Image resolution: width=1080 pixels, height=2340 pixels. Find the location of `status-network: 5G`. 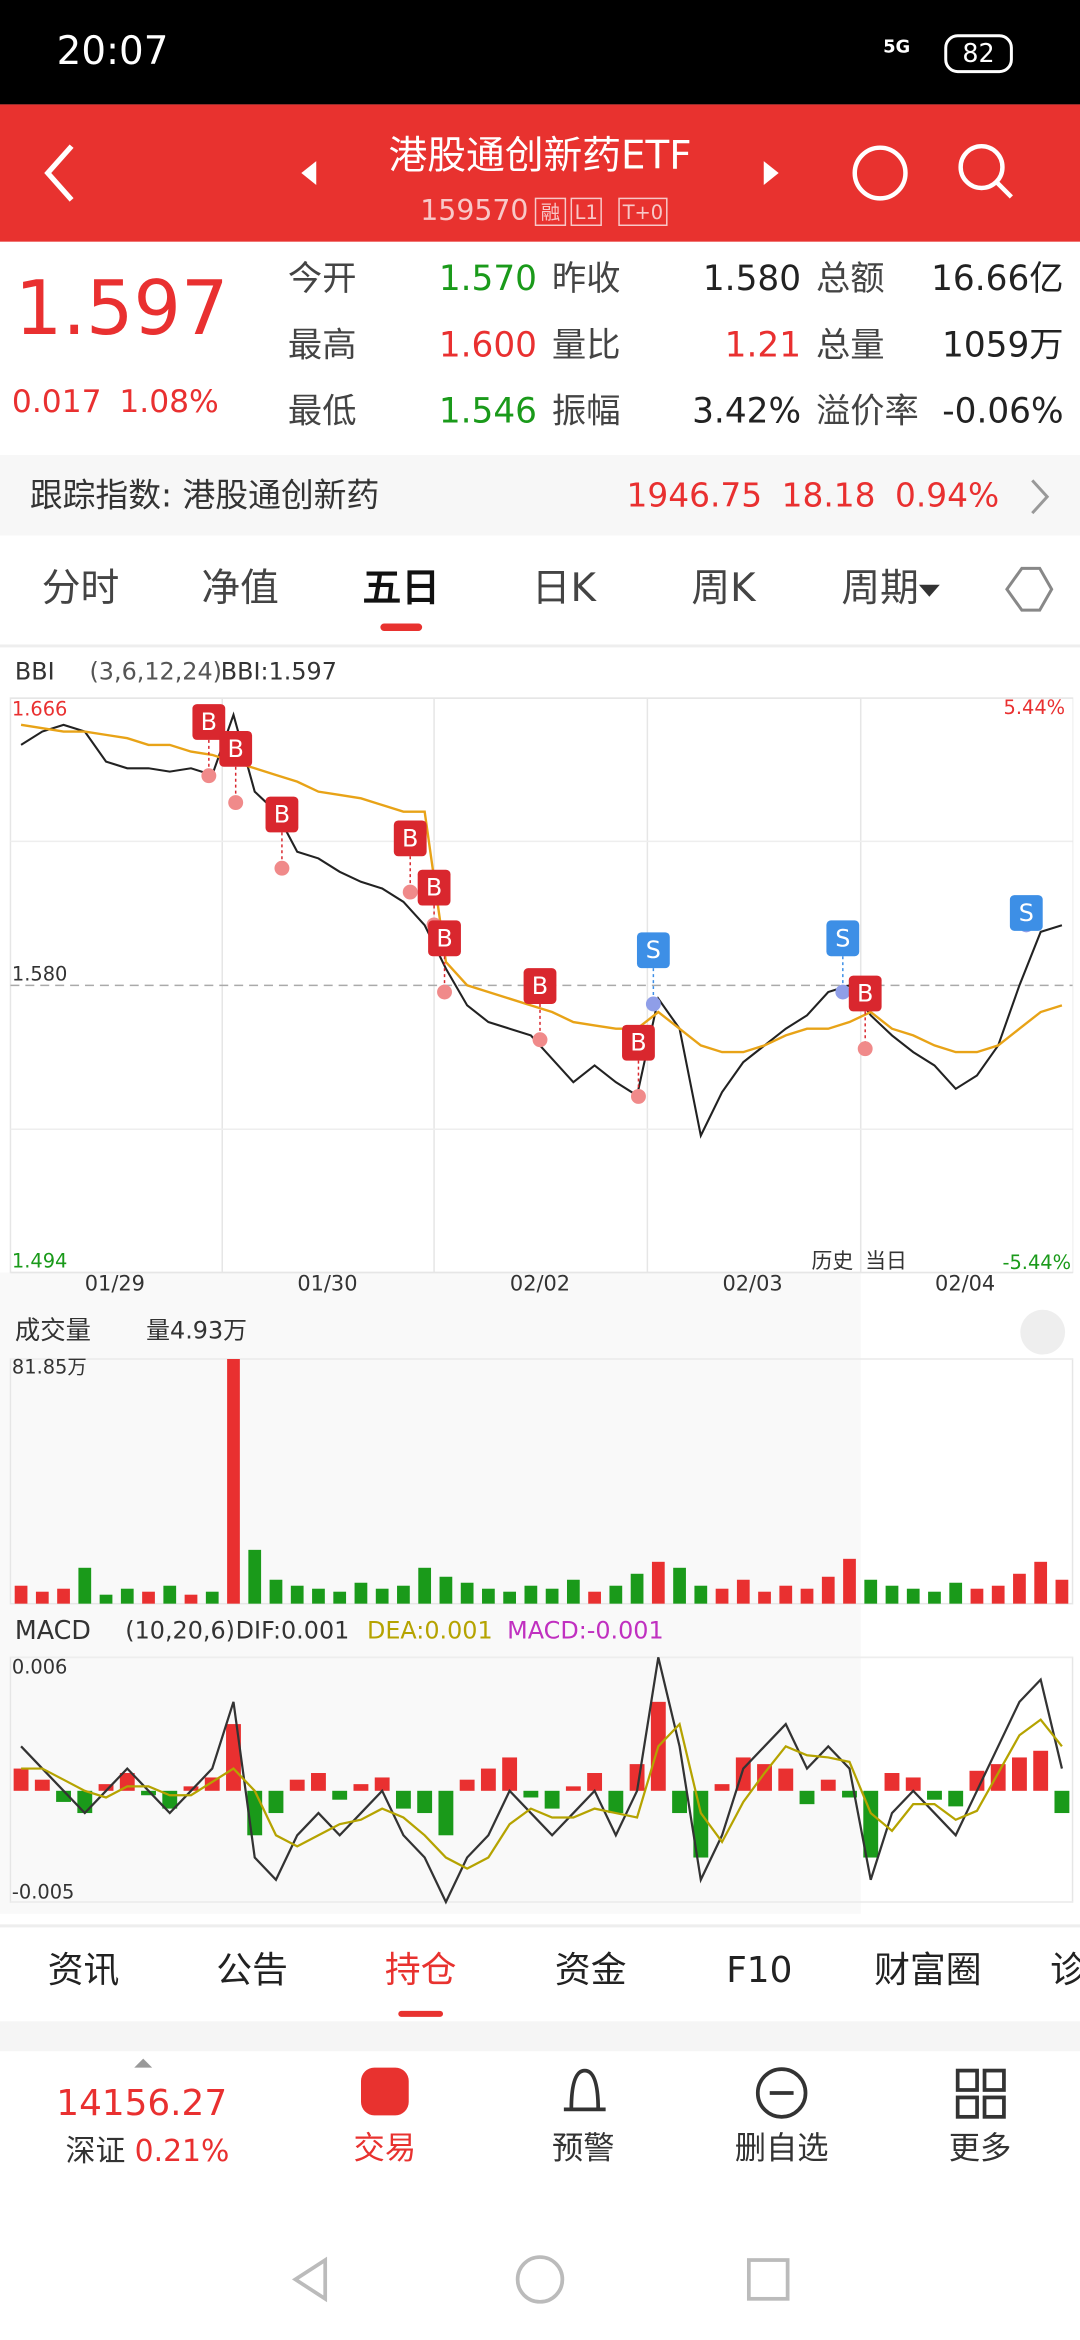

status-network: 5G is located at coordinates (896, 47).